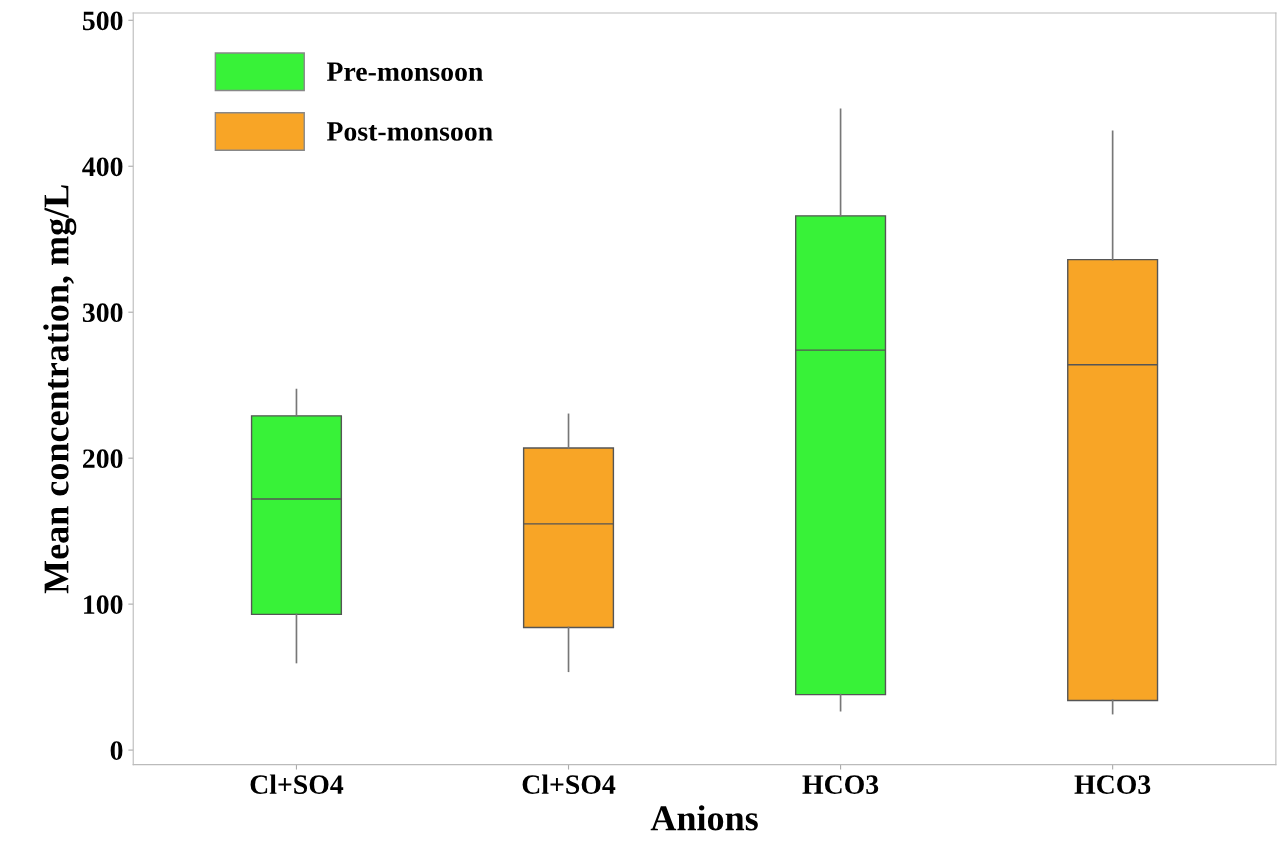 This screenshot has height=866, width=1281. What do you see at coordinates (102, 21) in the screenshot?
I see `y-tick-label: 500` at bounding box center [102, 21].